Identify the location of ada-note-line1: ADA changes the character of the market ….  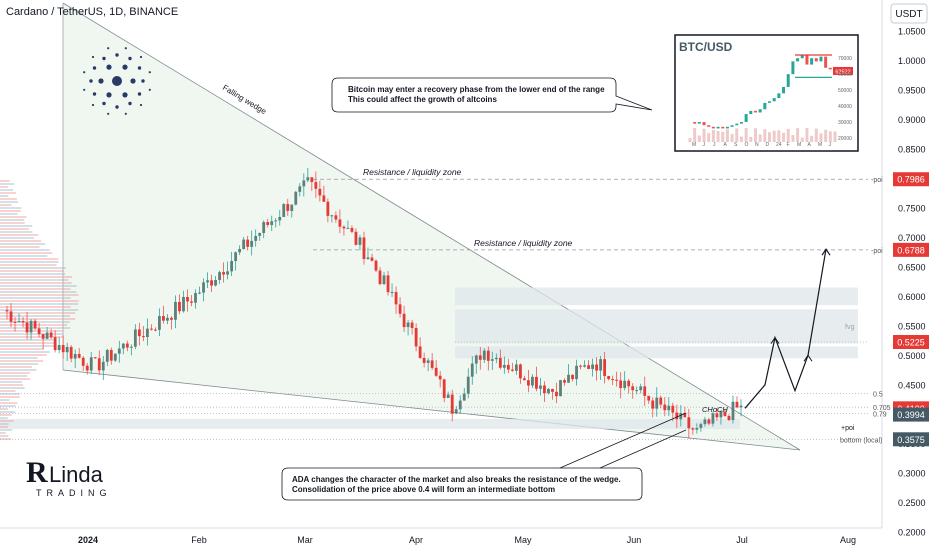
(456, 479).